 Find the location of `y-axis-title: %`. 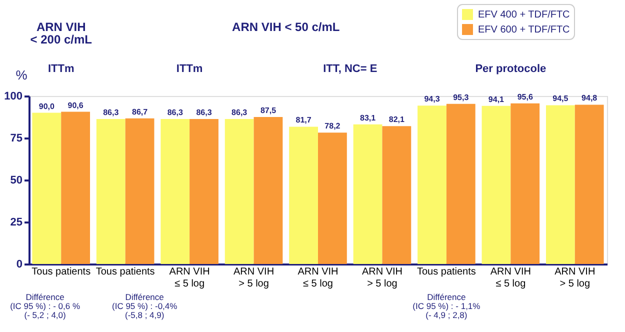

y-axis-title: % is located at coordinates (22, 75).